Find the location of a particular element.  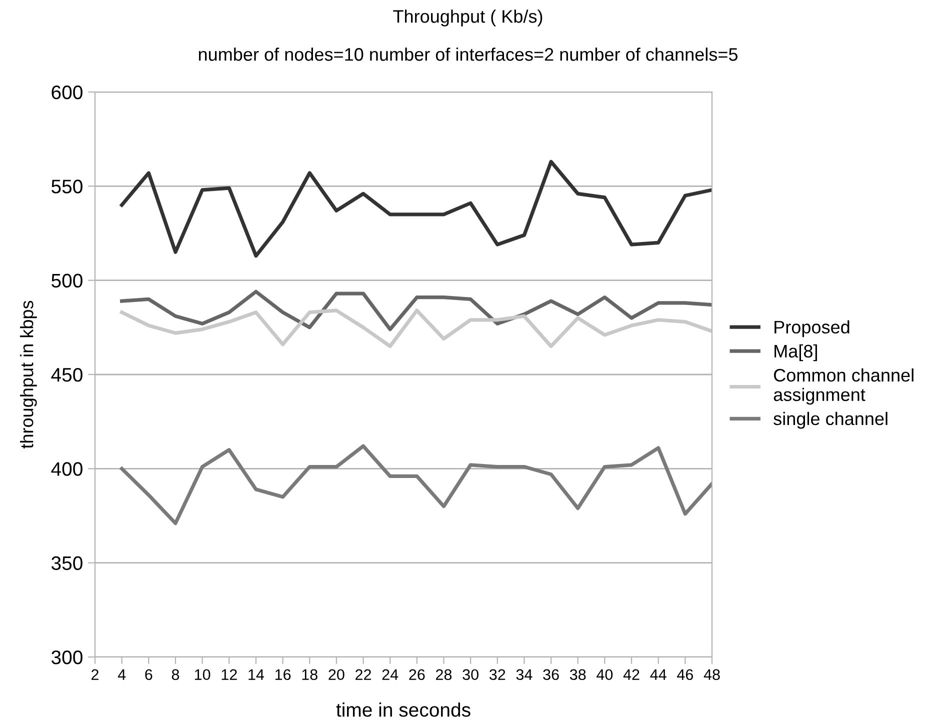

x-tick-label: 2 is located at coordinates (95, 674).